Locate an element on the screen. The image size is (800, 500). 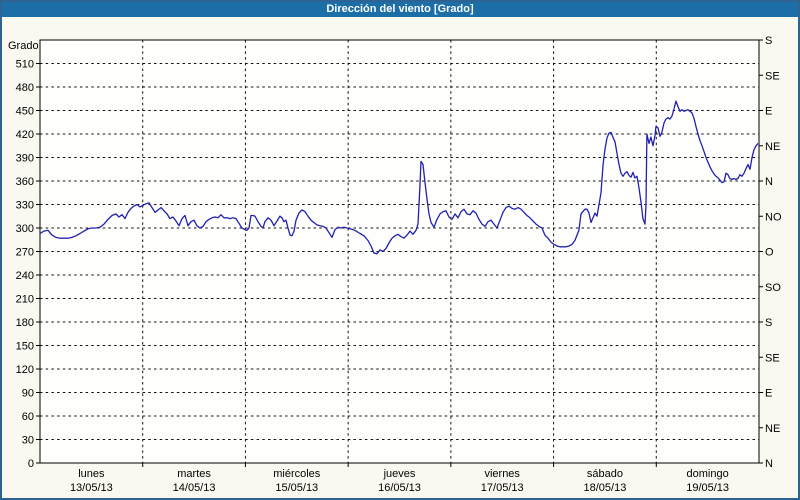
y-axis-unit-label: Grado is located at coordinates (23, 46).